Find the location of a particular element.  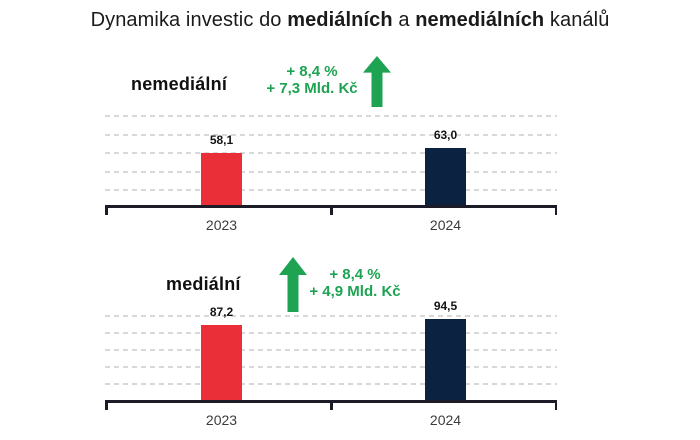

chart-section-label: mediální is located at coordinates (203, 284).